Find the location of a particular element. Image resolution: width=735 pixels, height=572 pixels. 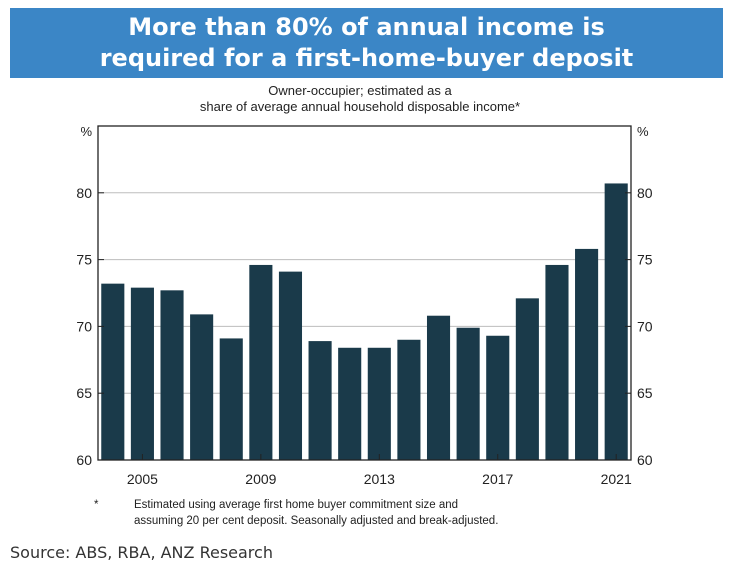

y-tick-label-right: 70 is located at coordinates (645, 326).